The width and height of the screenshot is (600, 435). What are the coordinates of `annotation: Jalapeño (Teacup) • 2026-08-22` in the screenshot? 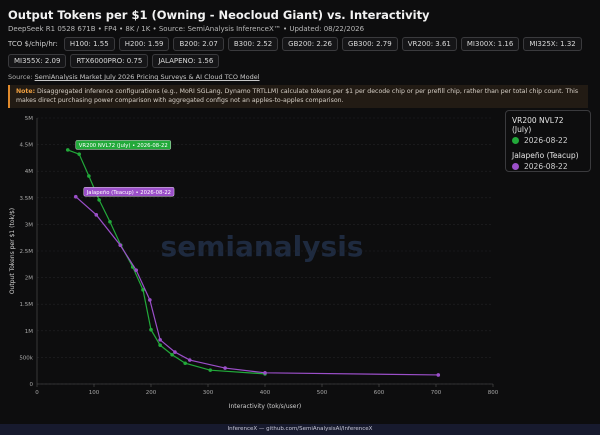 It's located at (129, 192).